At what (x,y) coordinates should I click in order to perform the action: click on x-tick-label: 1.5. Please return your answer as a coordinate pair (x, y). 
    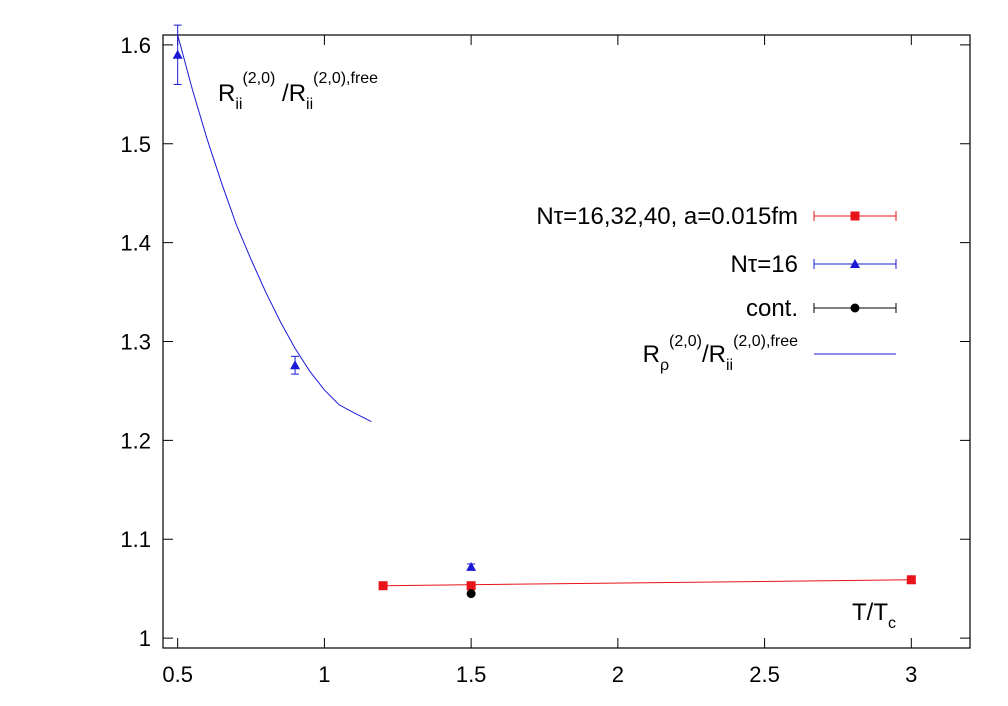
    Looking at the image, I should click on (471, 674).